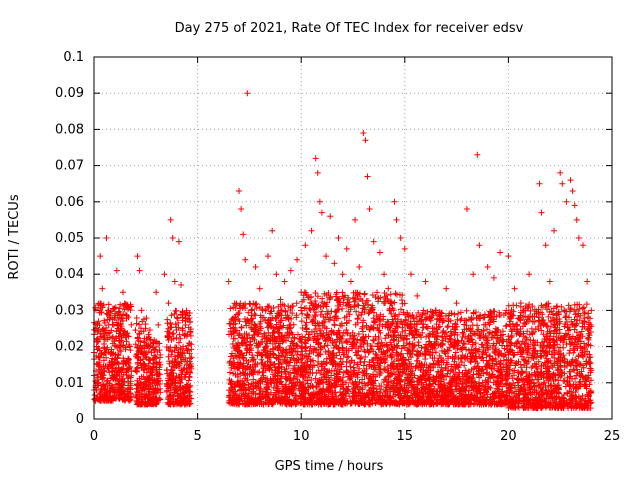 The width and height of the screenshot is (640, 480). Describe the element at coordinates (69, 310) in the screenshot. I see `y-tick-label: 0.03` at that location.